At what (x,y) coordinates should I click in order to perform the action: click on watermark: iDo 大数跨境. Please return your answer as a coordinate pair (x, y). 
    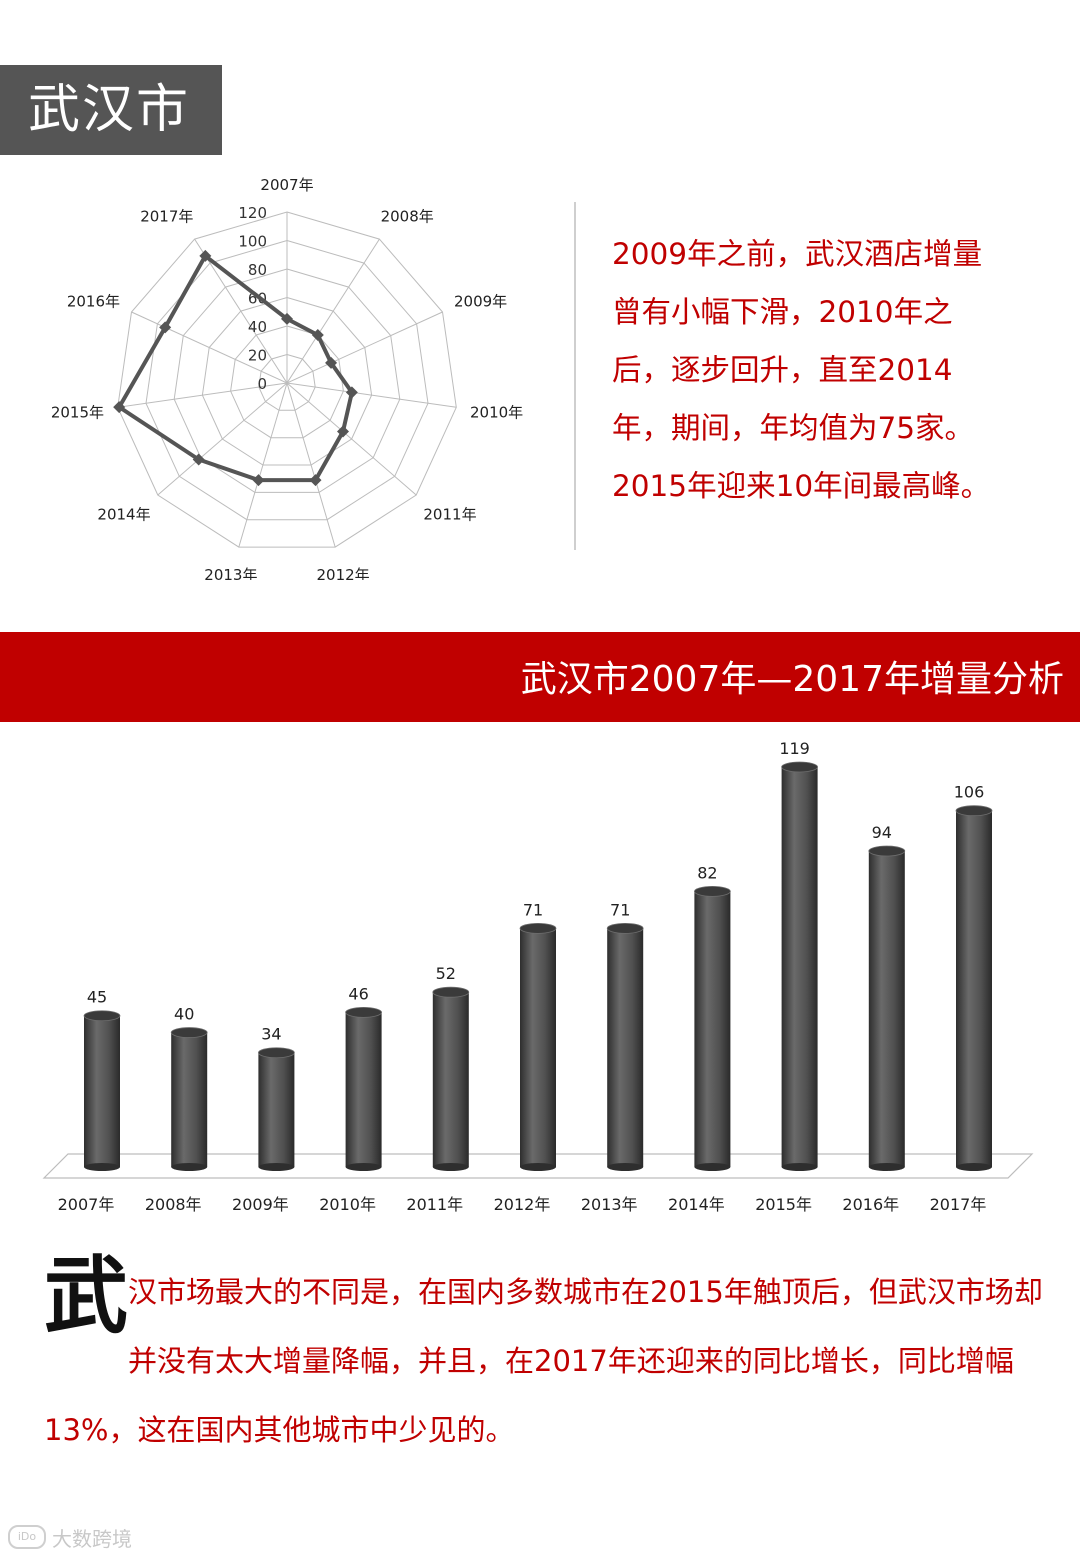
    Looking at the image, I should click on (70, 1537).